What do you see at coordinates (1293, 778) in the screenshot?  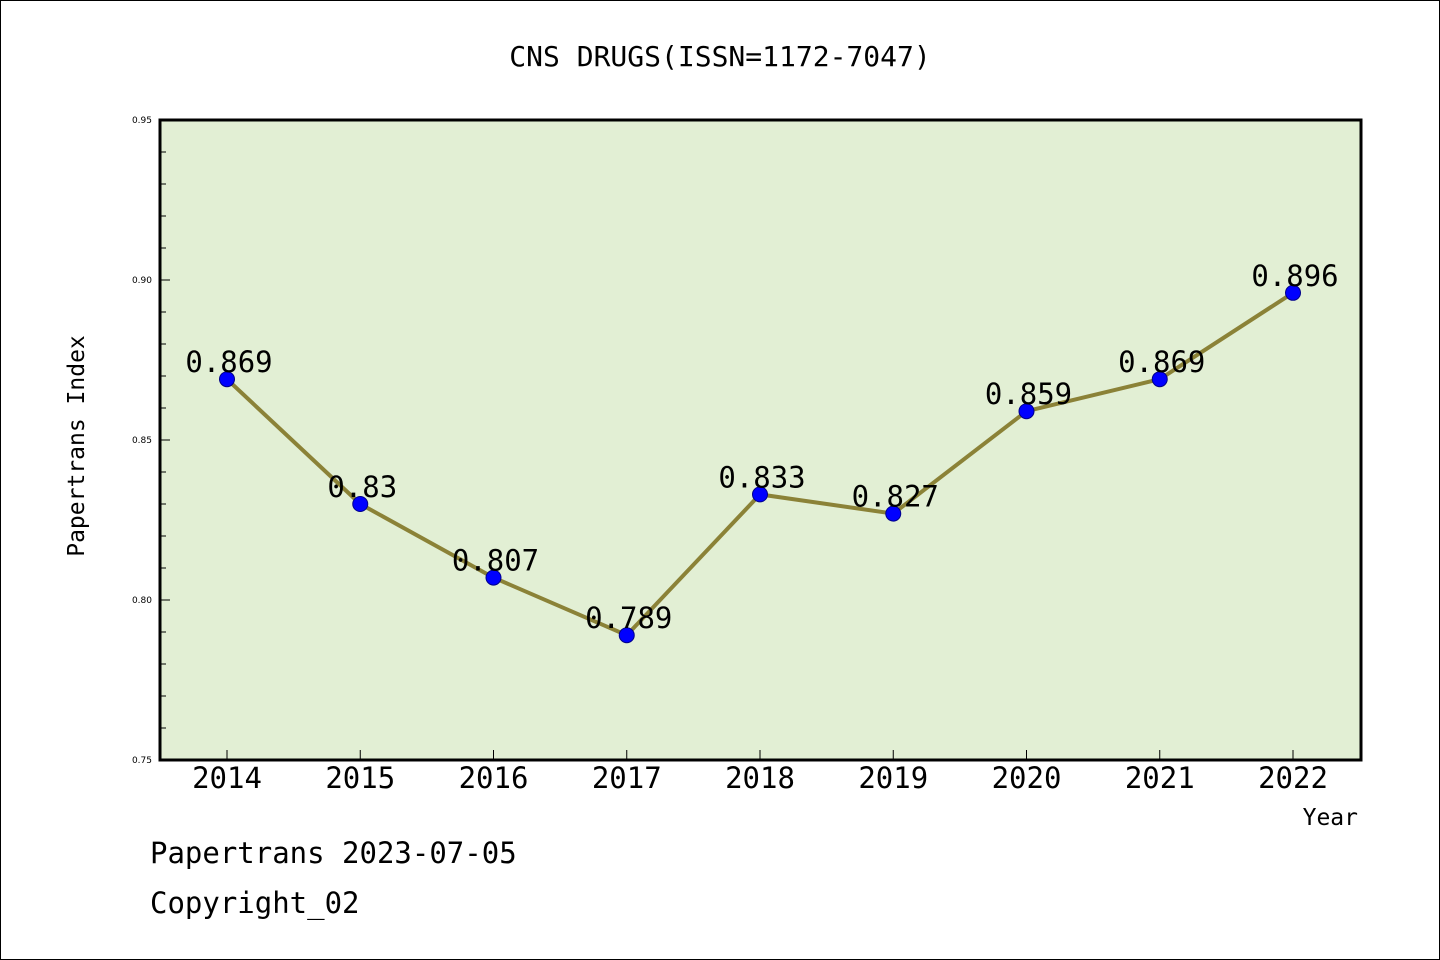 I see `x-tick-label: 2022` at bounding box center [1293, 778].